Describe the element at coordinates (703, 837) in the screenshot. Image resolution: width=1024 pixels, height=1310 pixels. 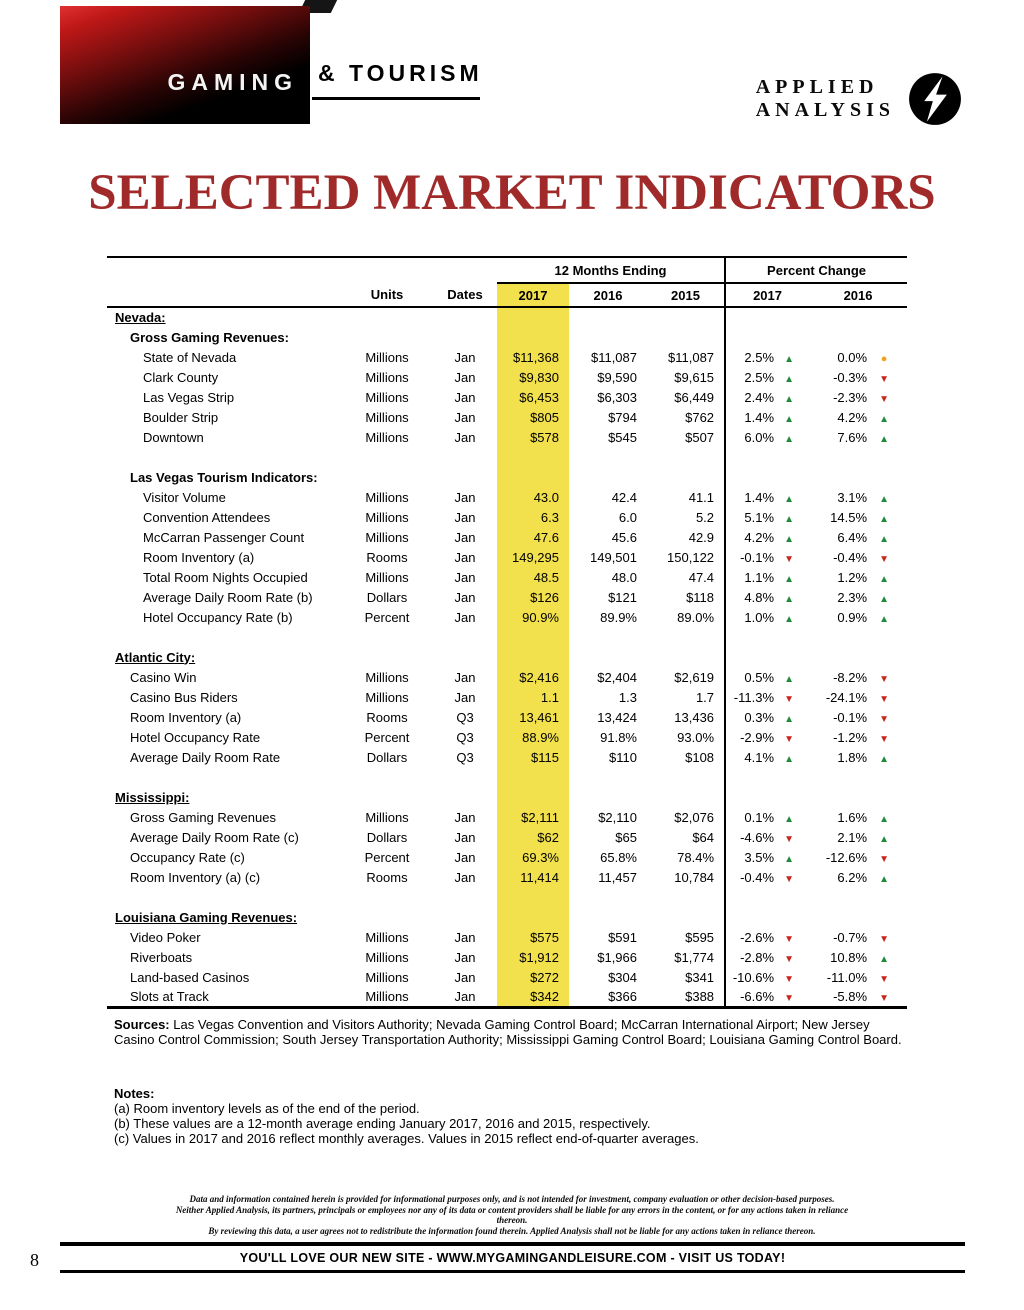
I see `value-2015: $64` at that location.